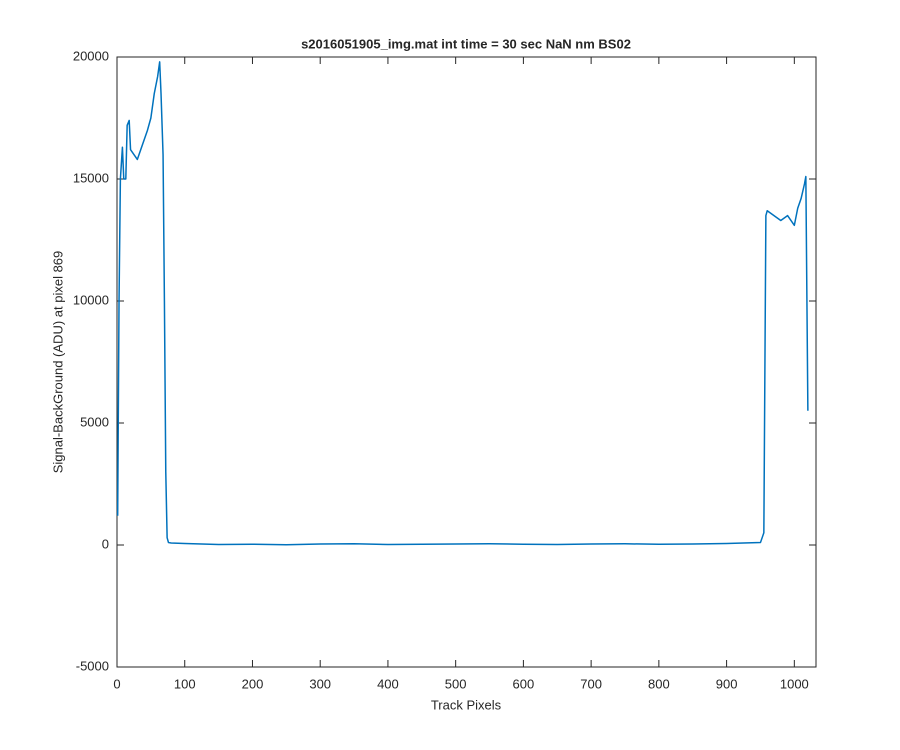 The image size is (900, 750). Describe the element at coordinates (456, 683) in the screenshot. I see `x-tick-label: 500` at that location.